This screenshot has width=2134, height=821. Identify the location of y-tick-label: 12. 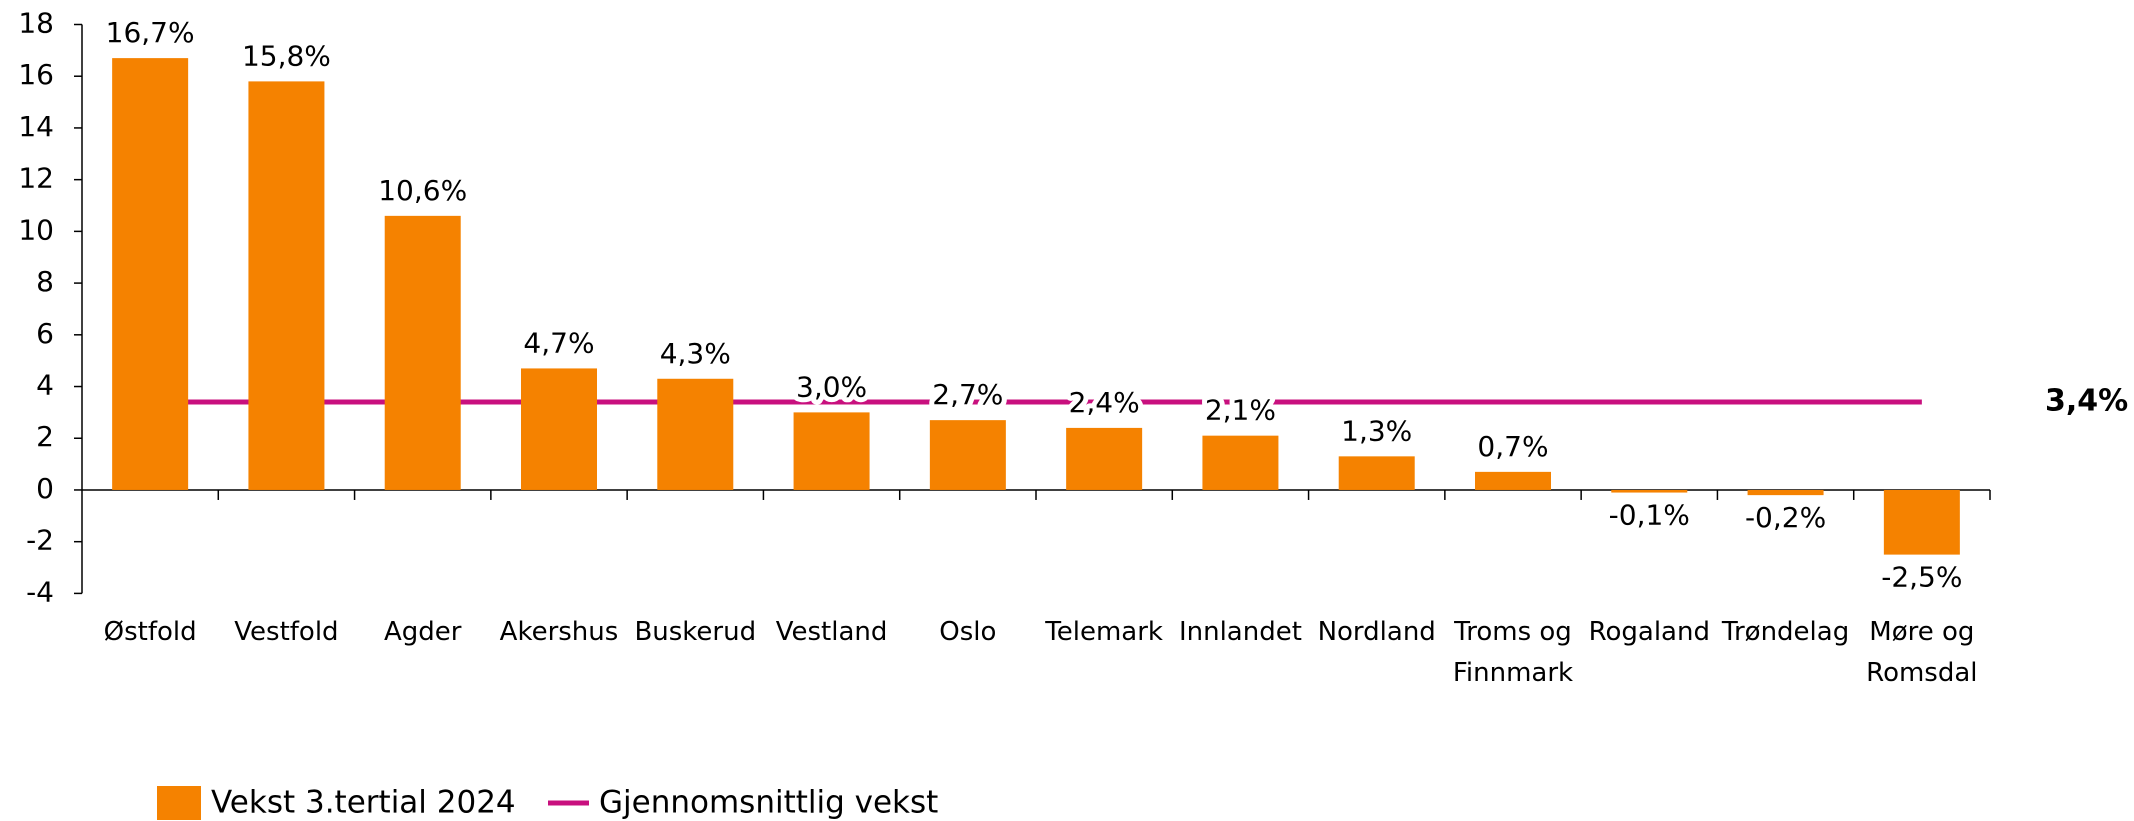
(36, 178).